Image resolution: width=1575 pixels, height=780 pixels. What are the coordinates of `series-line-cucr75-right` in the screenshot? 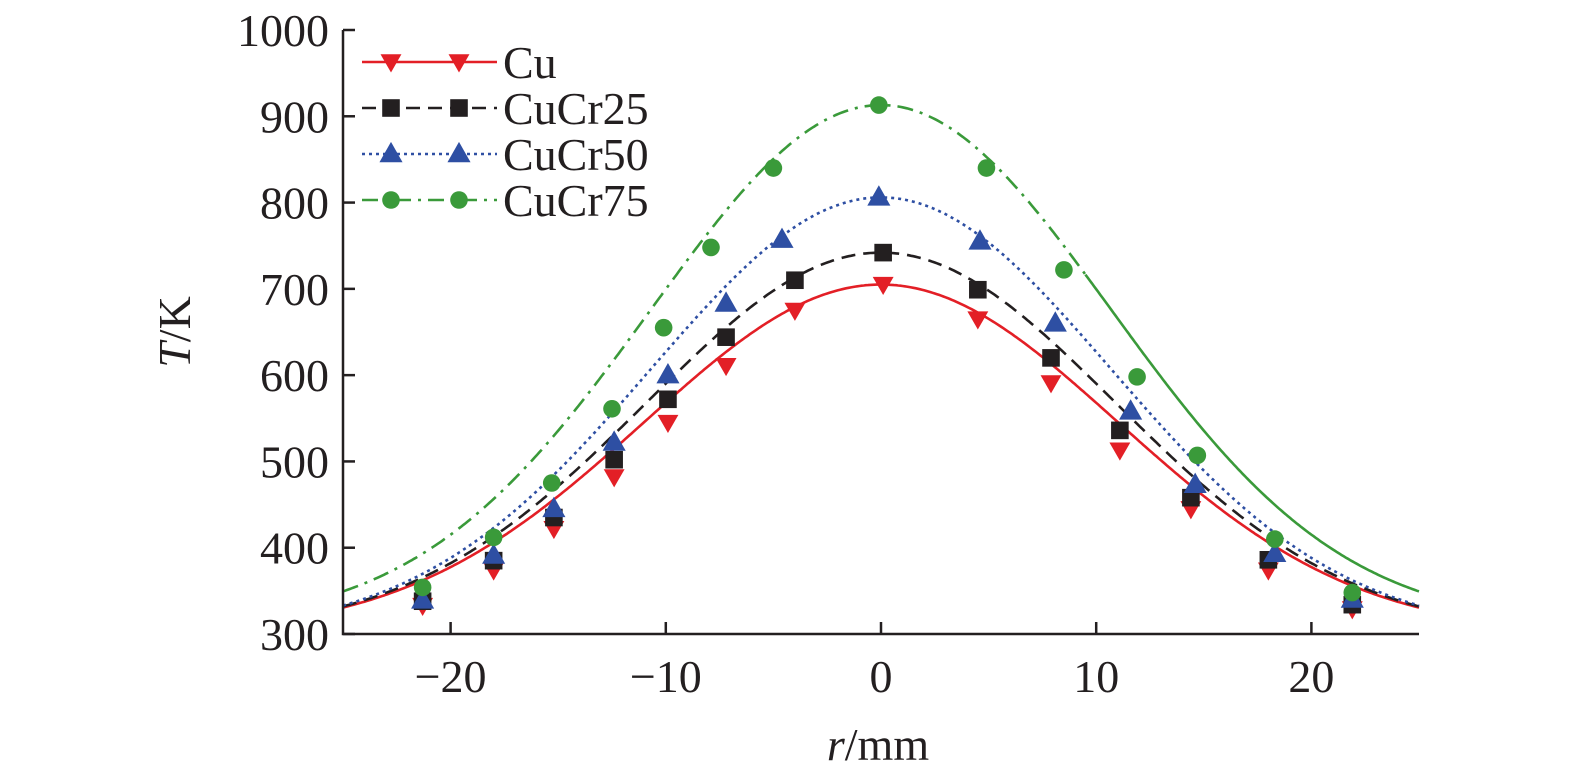 It's located at (1252, 433).